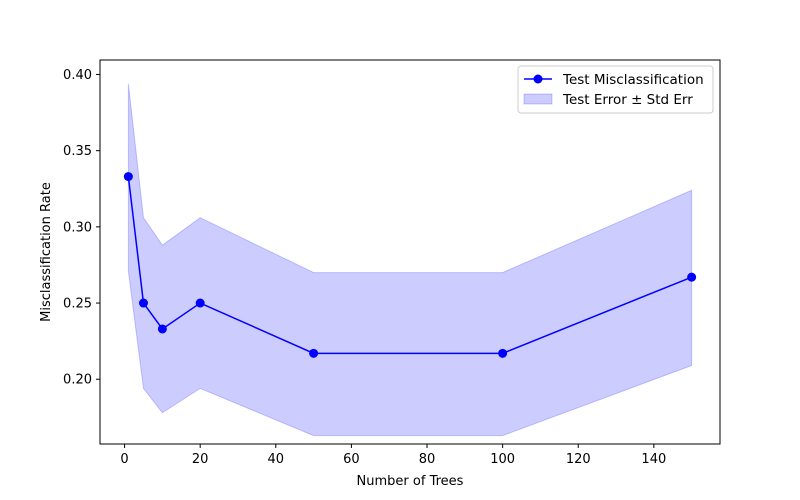 The width and height of the screenshot is (800, 500). What do you see at coordinates (124, 459) in the screenshot?
I see `x-tick-label: 0` at bounding box center [124, 459].